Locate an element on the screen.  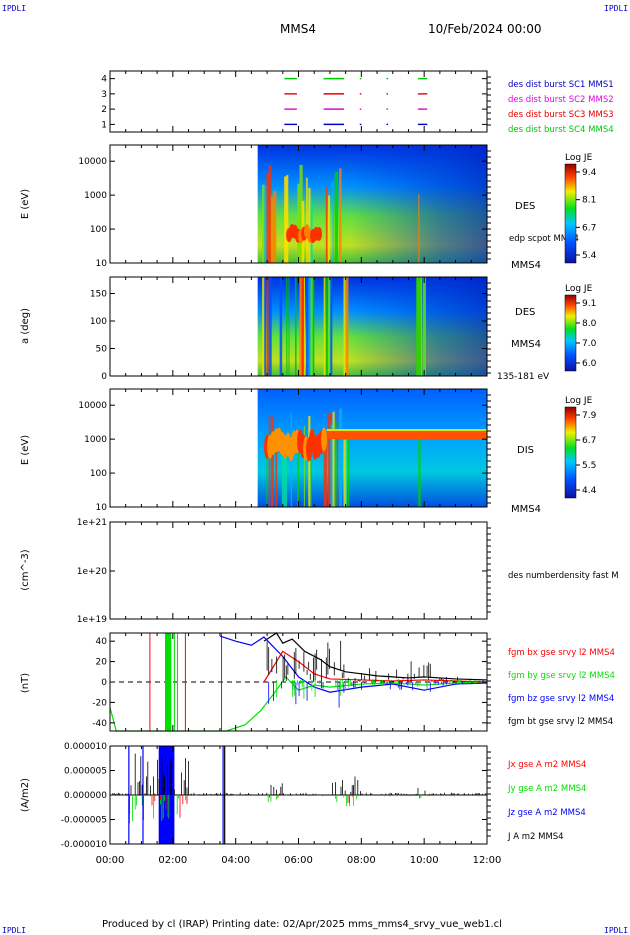
des-pitch-y-axis-label: a (deg) is located at coordinates (25, 326).